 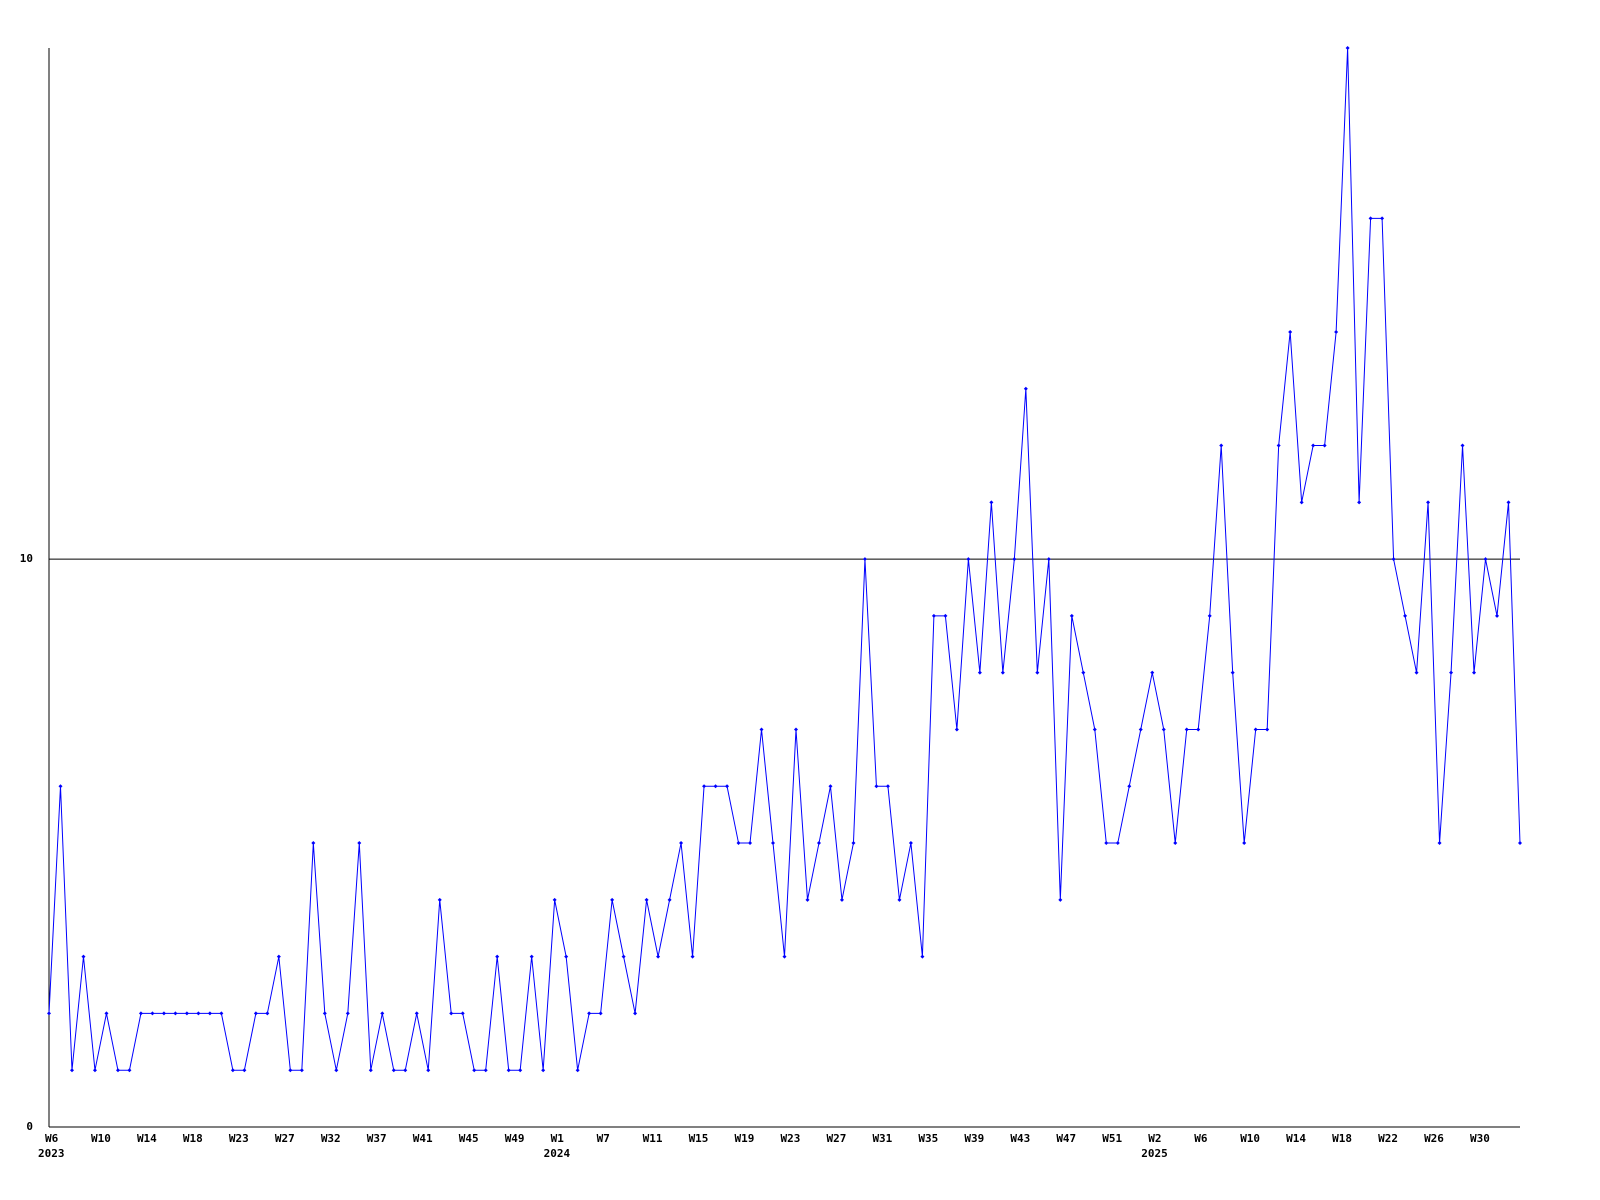 I want to click on x-tick-label: W49, so click(x=515, y=1138).